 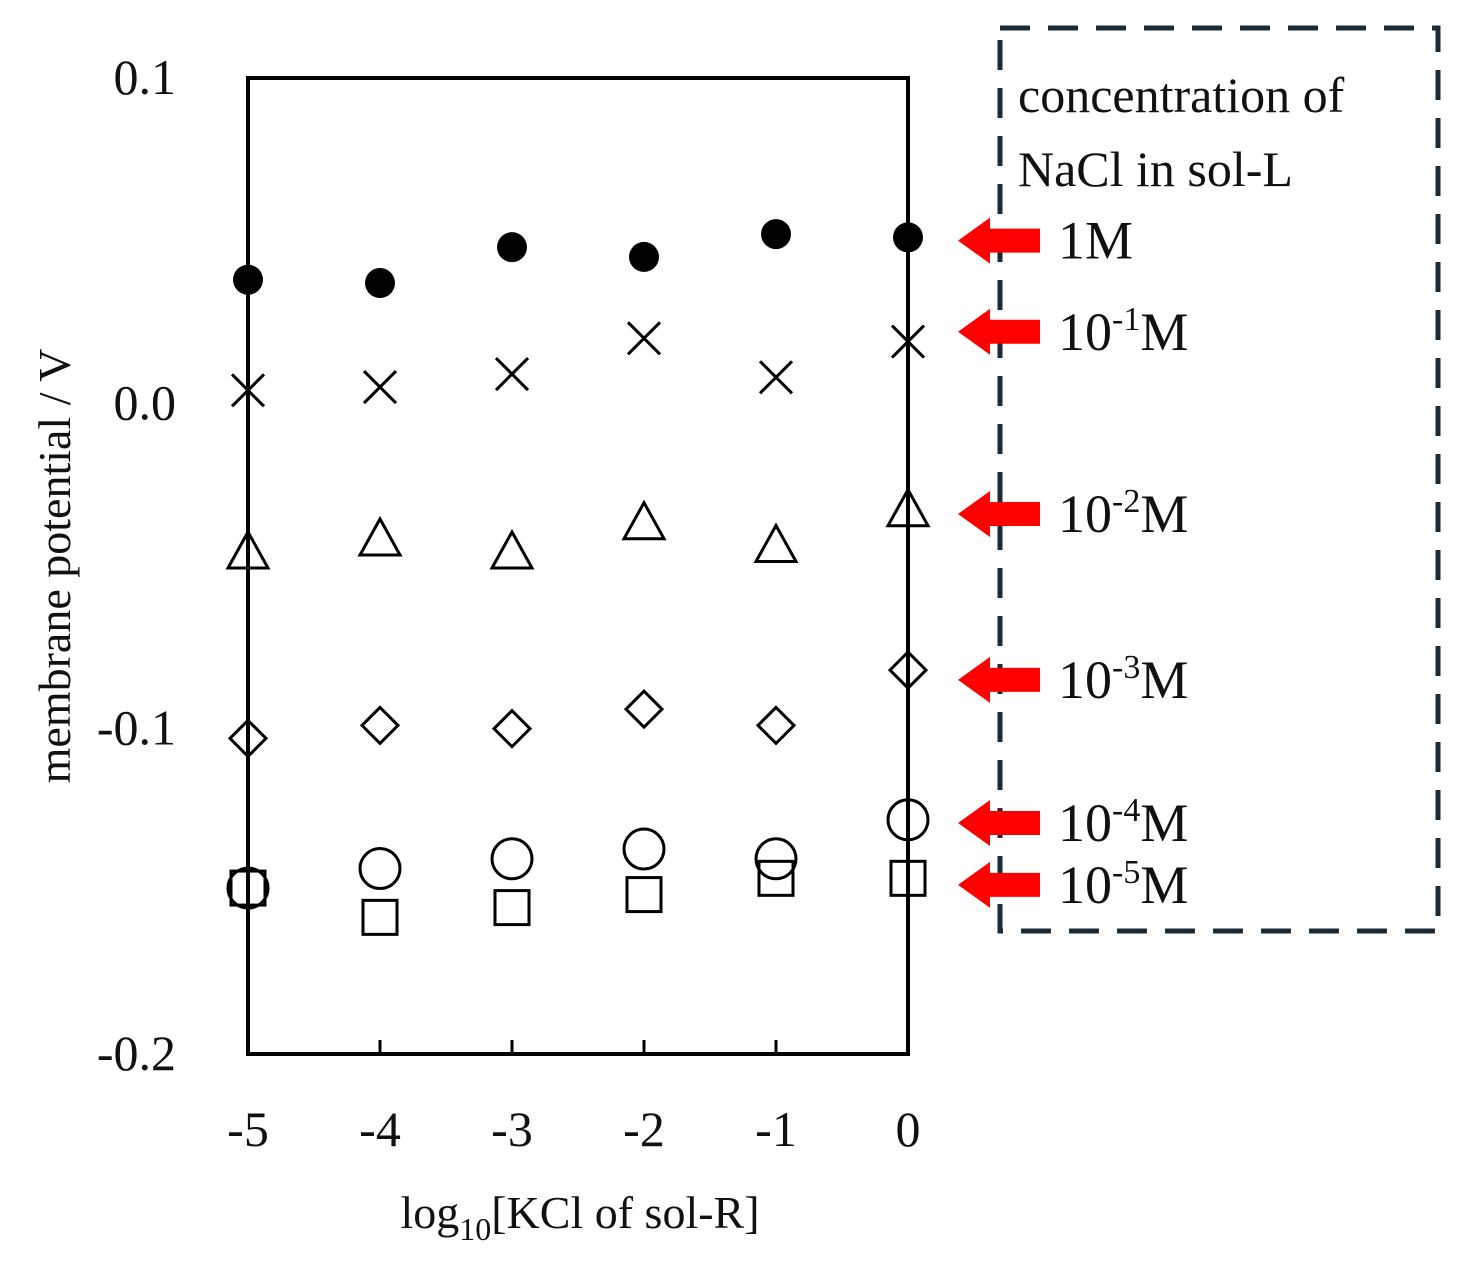 What do you see at coordinates (1071, 241) in the screenshot?
I see `series-label-base: 1` at bounding box center [1071, 241].